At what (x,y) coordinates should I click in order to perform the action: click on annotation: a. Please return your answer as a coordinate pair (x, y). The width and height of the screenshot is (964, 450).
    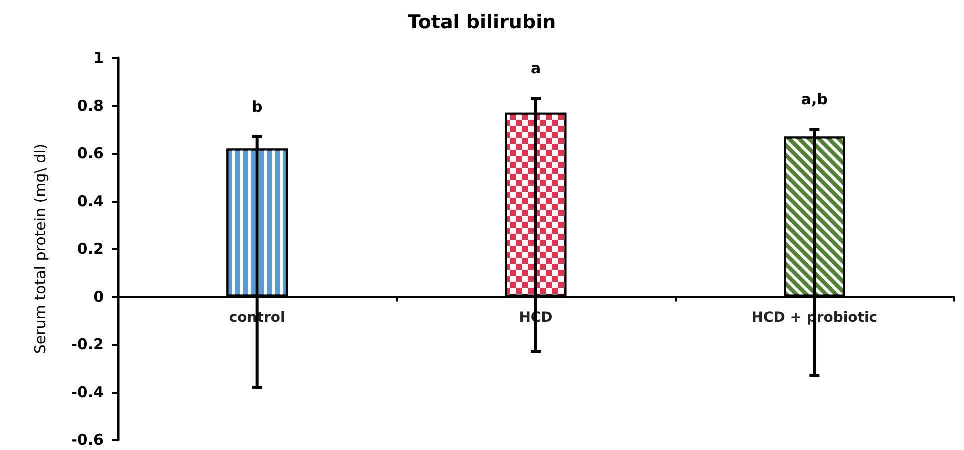
    Looking at the image, I should click on (536, 69).